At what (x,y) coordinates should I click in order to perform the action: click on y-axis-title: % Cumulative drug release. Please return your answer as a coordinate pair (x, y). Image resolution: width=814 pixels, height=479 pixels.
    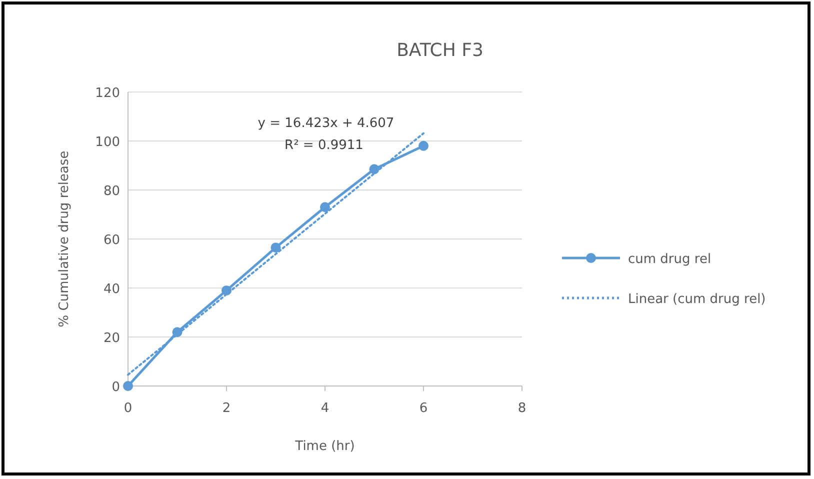
    Looking at the image, I should click on (64, 239).